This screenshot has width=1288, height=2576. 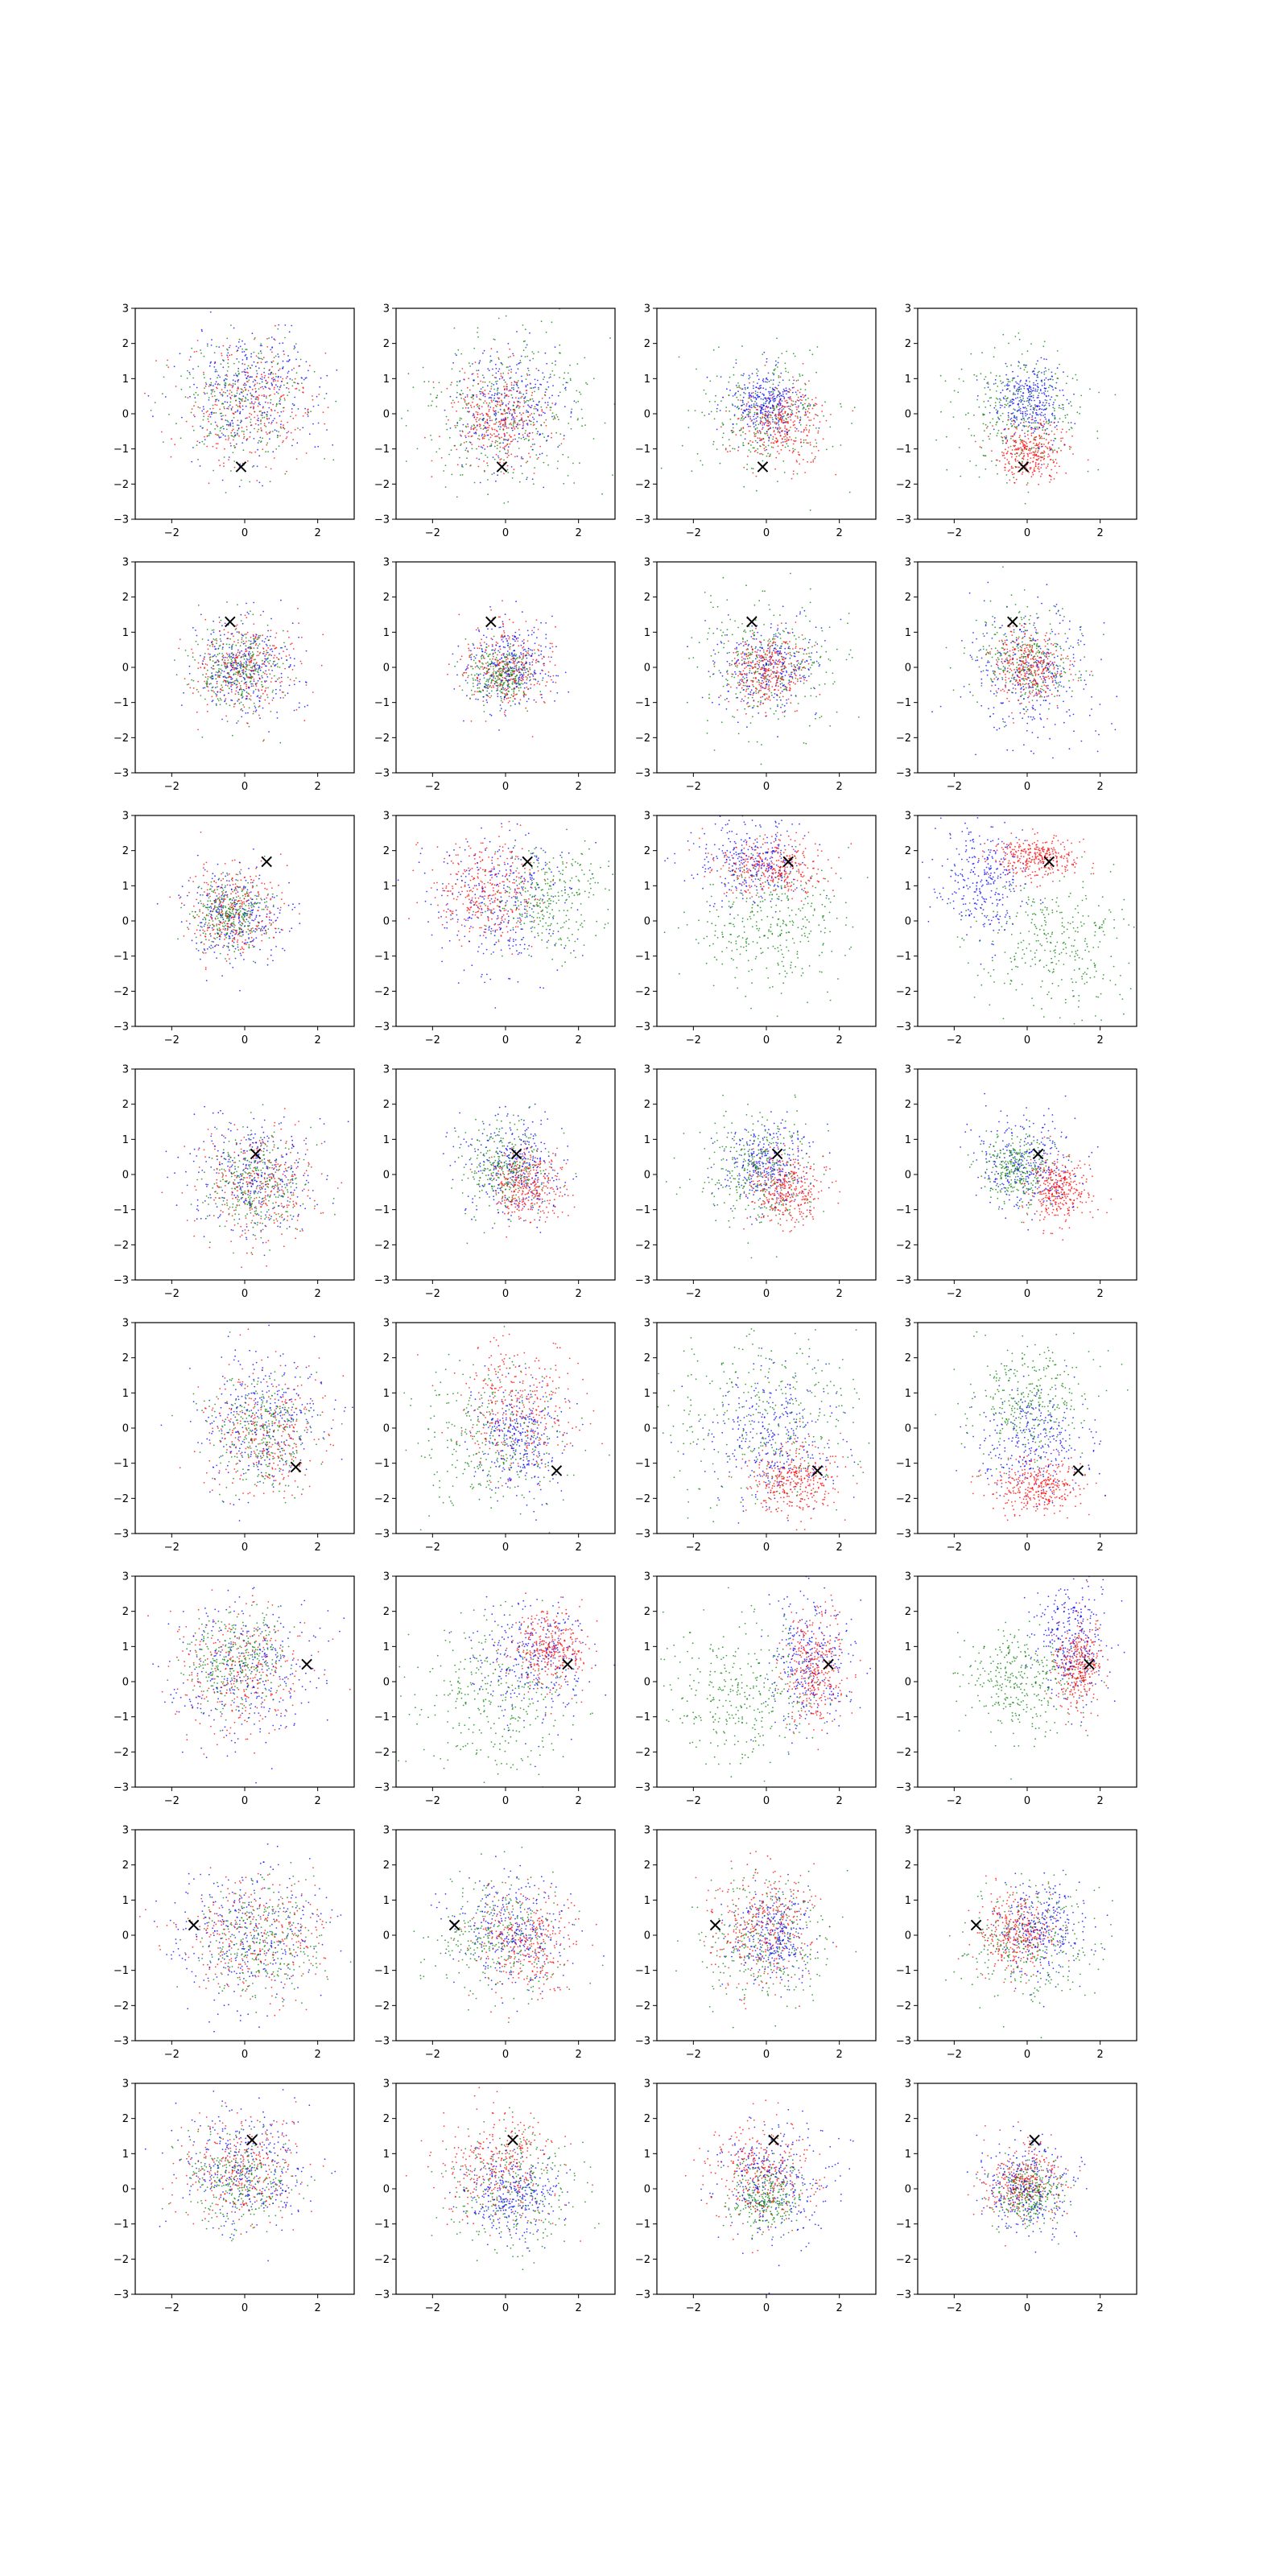 I want to click on x-tick-label: −2, so click(x=693, y=533).